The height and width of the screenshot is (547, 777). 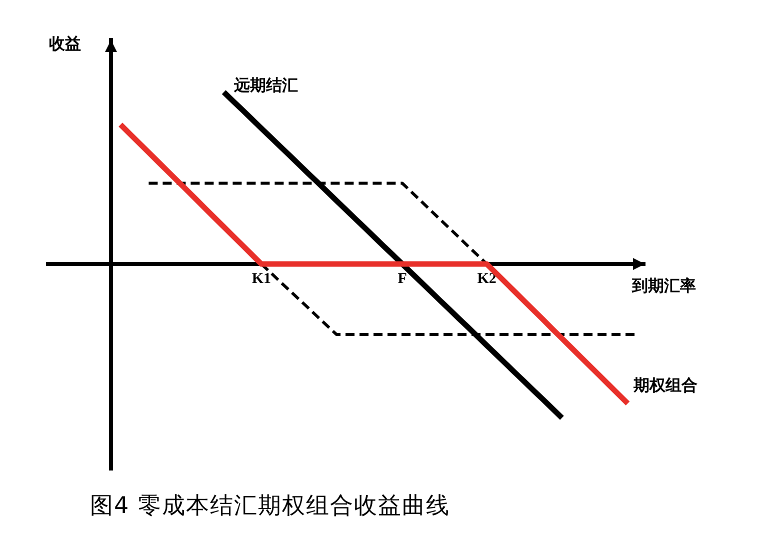 What do you see at coordinates (65, 44) in the screenshot?
I see `y-axis-title: 收益` at bounding box center [65, 44].